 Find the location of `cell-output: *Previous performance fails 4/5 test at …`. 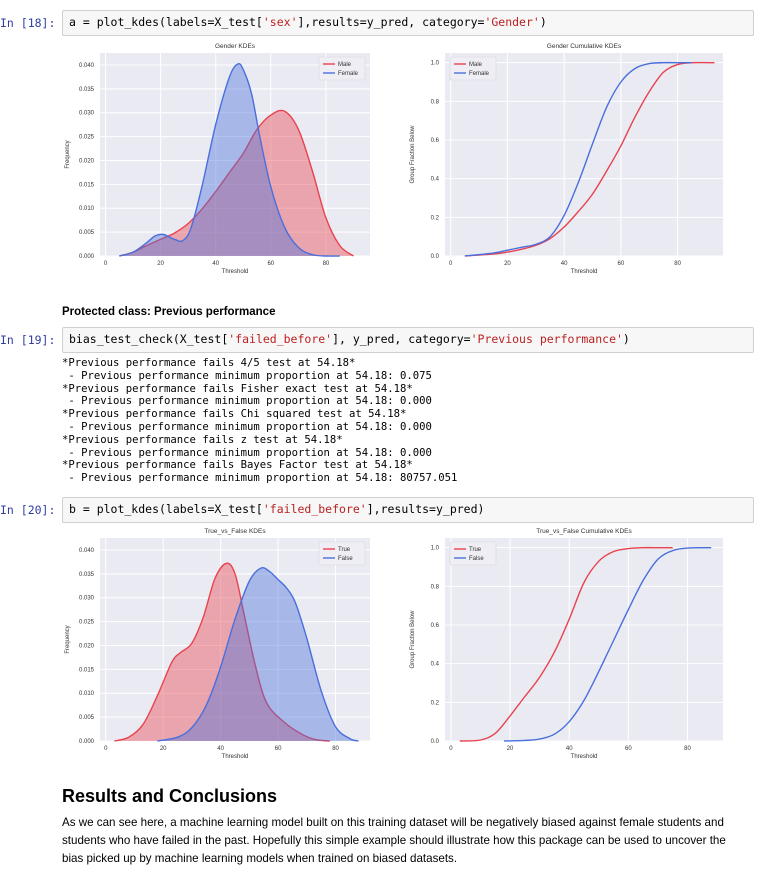

cell-output: *Previous performance fails 4/5 test at … is located at coordinates (259, 421).